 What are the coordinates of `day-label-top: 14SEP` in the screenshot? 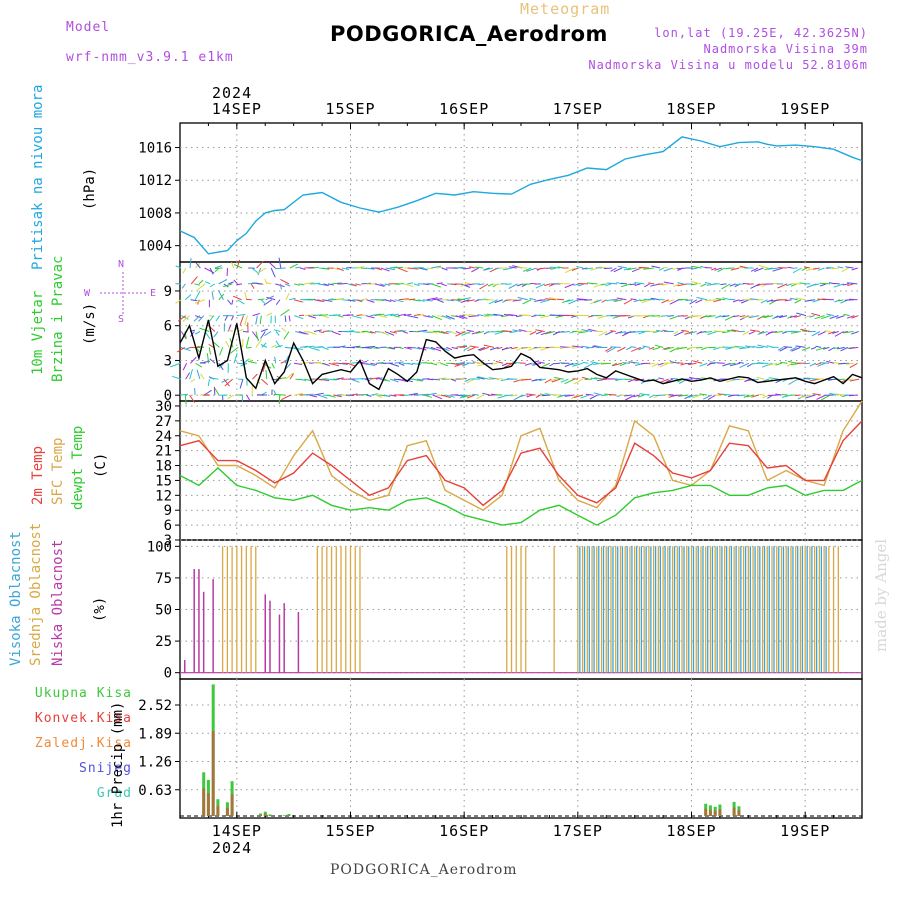 It's located at (237, 109).